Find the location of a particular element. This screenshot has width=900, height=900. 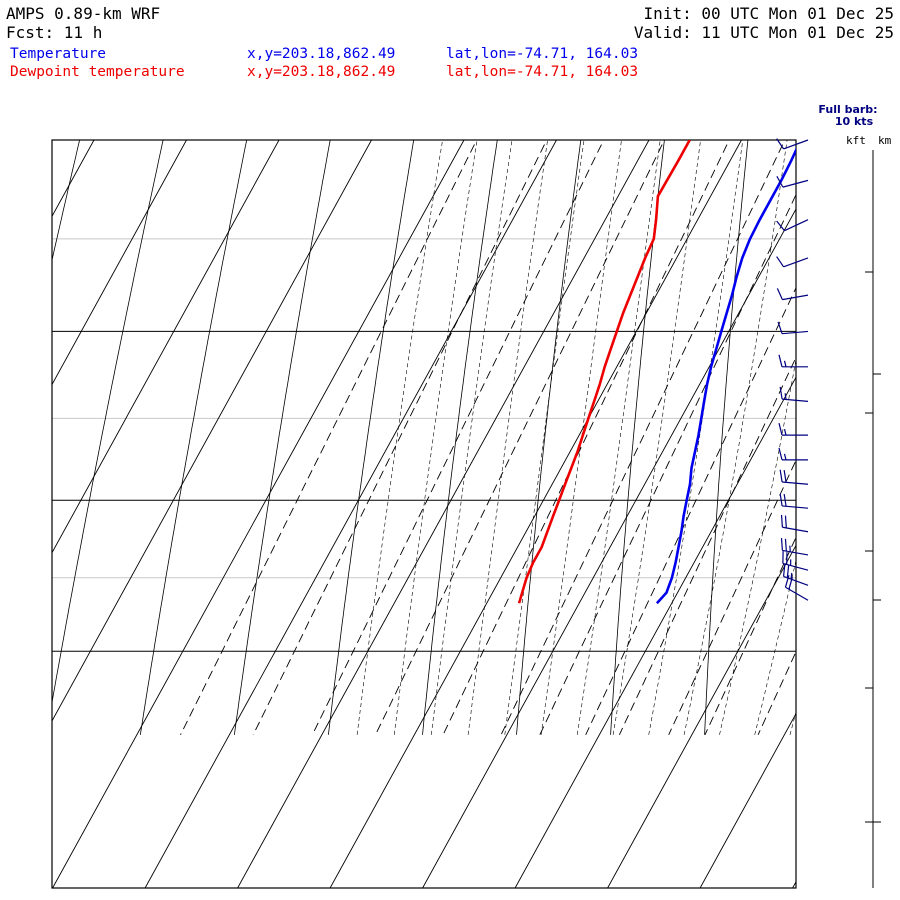

legend-temperature-label: Temperature is located at coordinates (58, 54).